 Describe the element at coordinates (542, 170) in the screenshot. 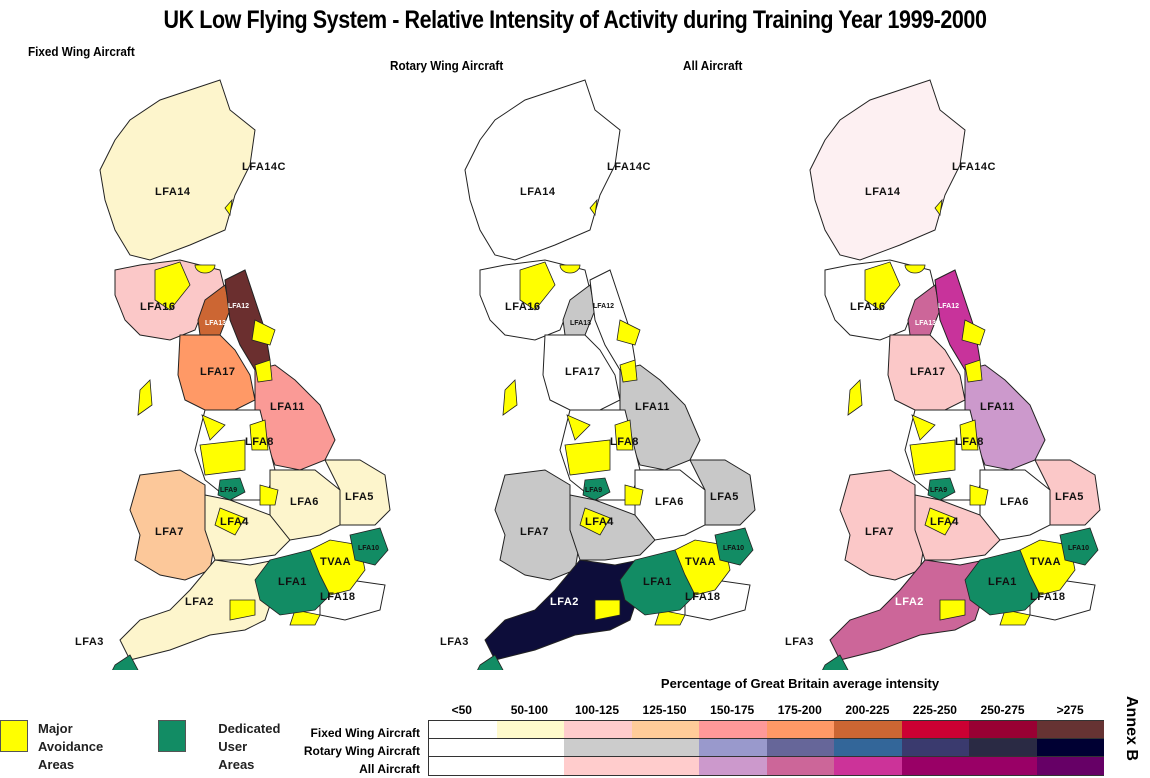

I see `region-lfa14` at that location.